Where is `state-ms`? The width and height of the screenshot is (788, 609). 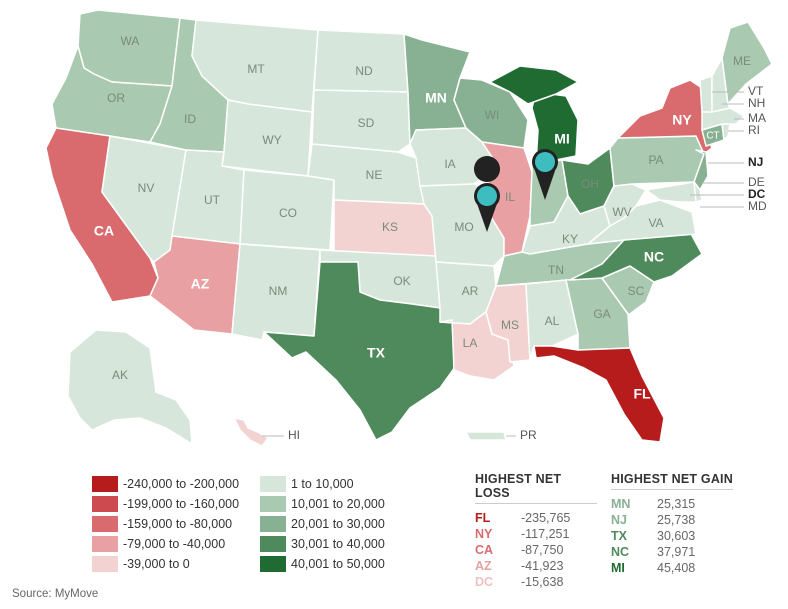 state-ms is located at coordinates (508, 323).